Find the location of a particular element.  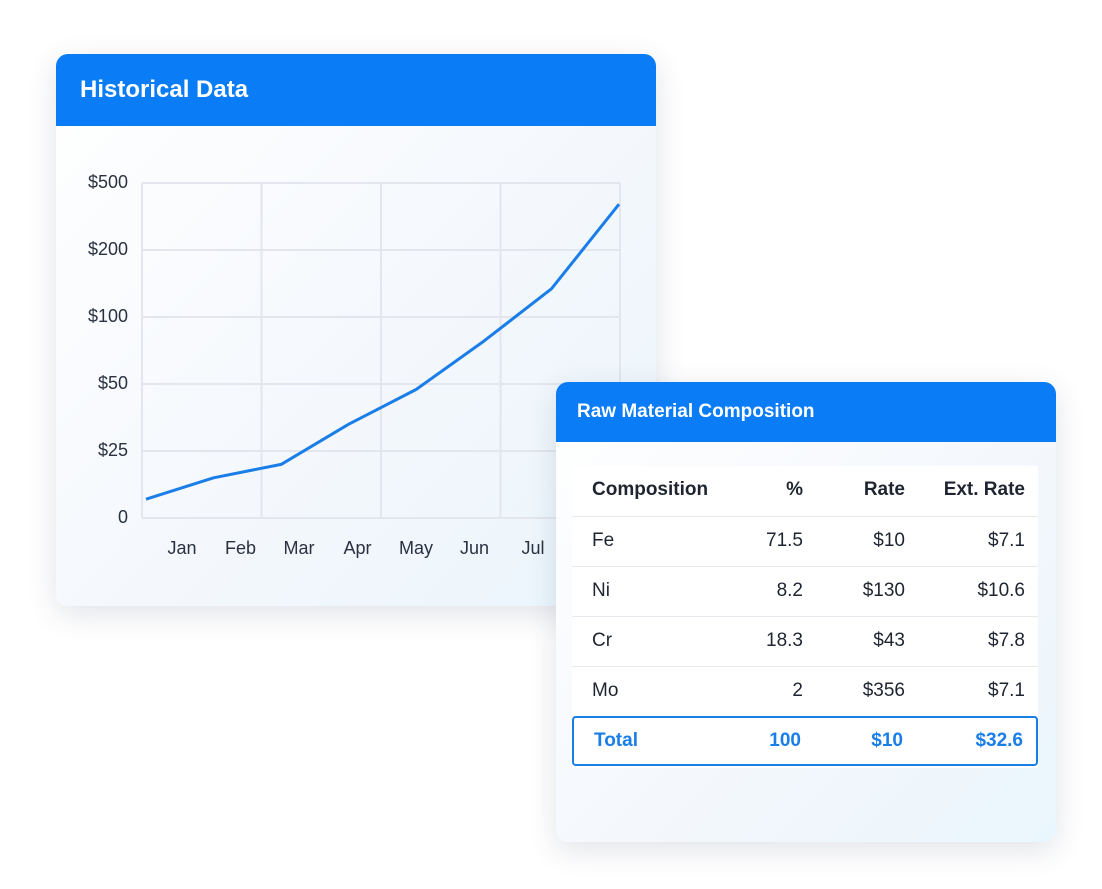

x-tick-label: Jan is located at coordinates (181, 548).